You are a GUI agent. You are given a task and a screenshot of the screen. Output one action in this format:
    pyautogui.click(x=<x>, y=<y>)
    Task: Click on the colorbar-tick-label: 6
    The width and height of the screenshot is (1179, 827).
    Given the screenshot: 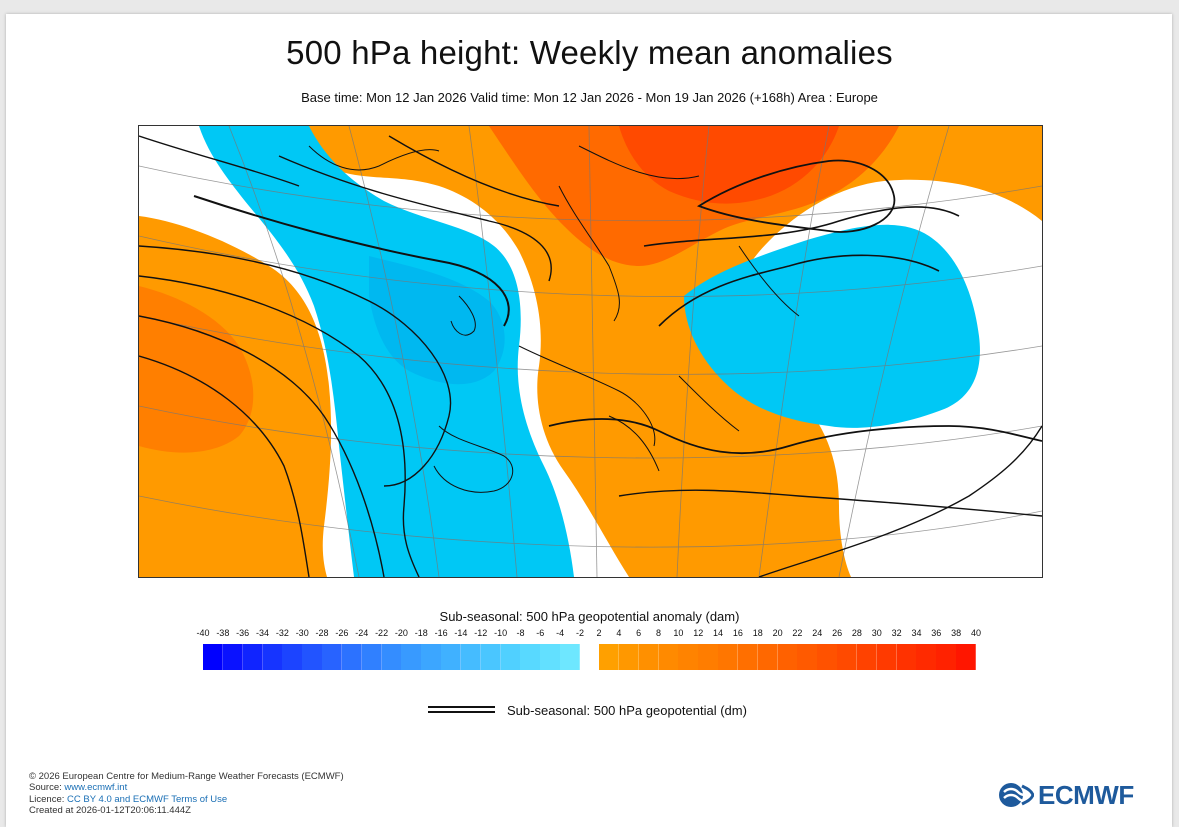 What is the action you would take?
    pyautogui.click(x=639, y=633)
    